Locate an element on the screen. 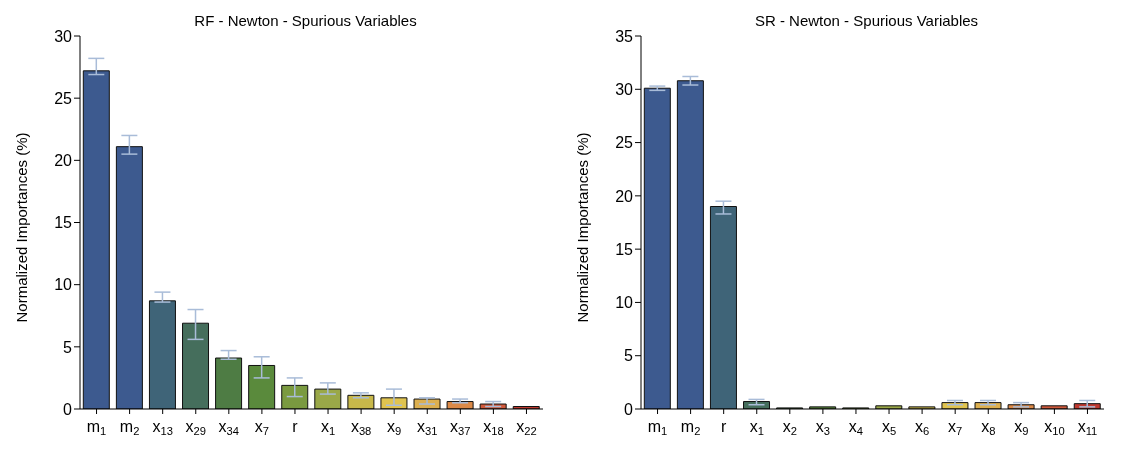  x-tick-label: x$_{22}$ is located at coordinates (526, 428).